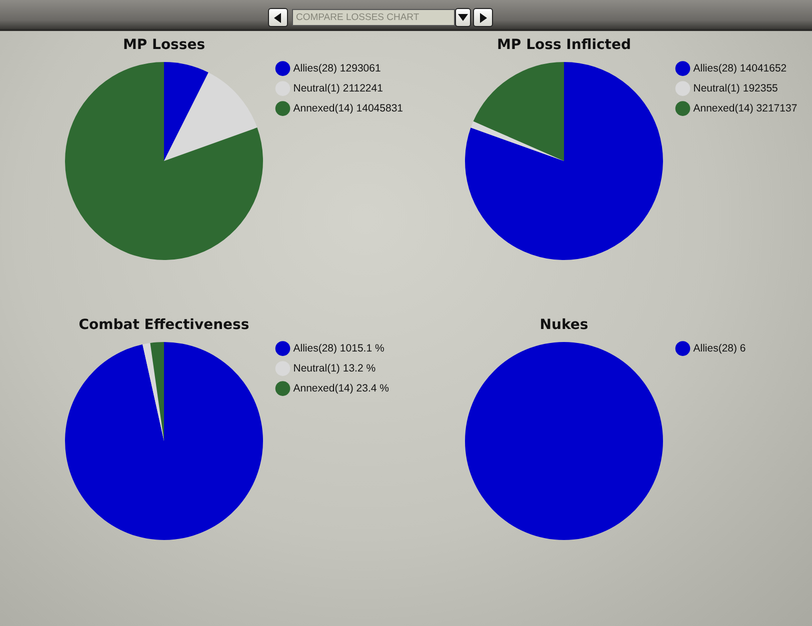 Image resolution: width=812 pixels, height=626 pixels. I want to click on legend-label: Allies(28) 6, so click(719, 348).